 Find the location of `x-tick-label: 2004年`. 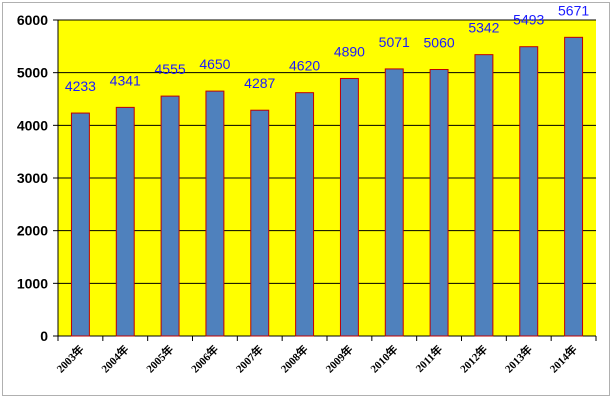

x-tick-label: 2004年 is located at coordinates (114, 358).